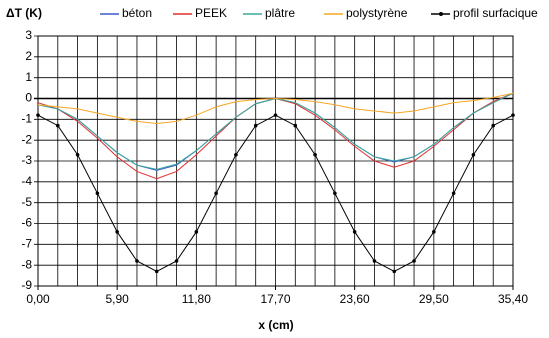 The height and width of the screenshot is (338, 549). Describe the element at coordinates (26, 285) in the screenshot. I see `y-tick-label: -9` at that location.